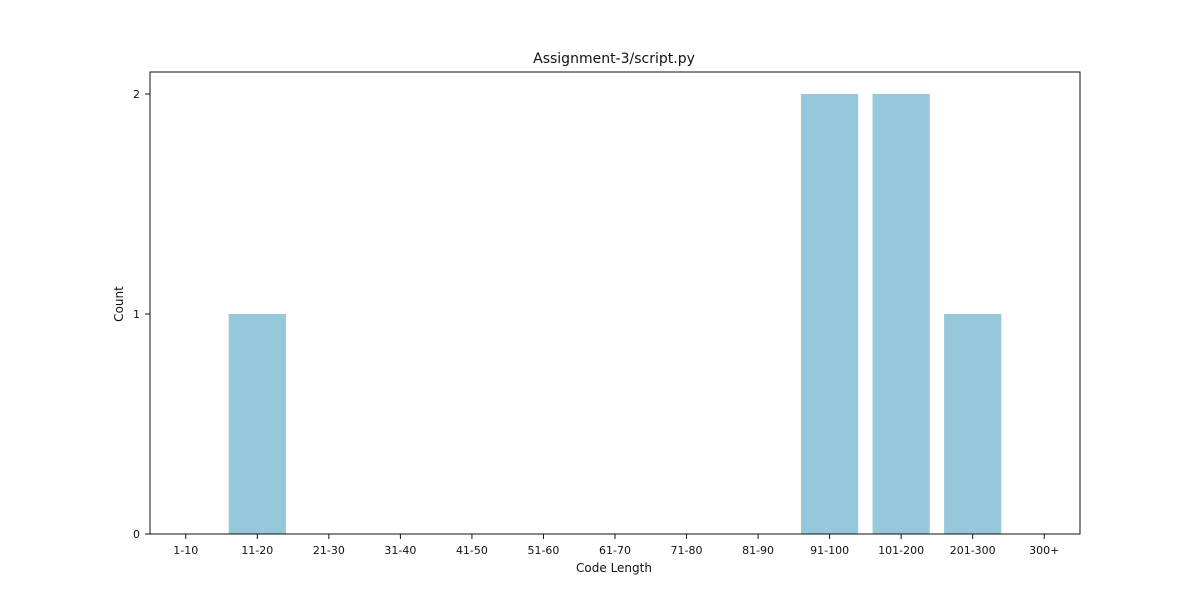  What do you see at coordinates (687, 550) in the screenshot?
I see `x-tick-label: 71-80` at bounding box center [687, 550].